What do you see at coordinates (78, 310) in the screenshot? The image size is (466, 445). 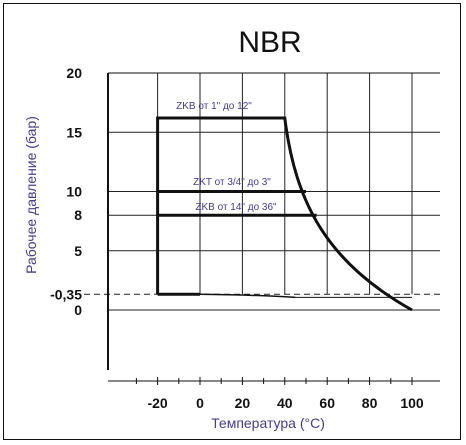 I see `y-tick-label: 0` at bounding box center [78, 310].